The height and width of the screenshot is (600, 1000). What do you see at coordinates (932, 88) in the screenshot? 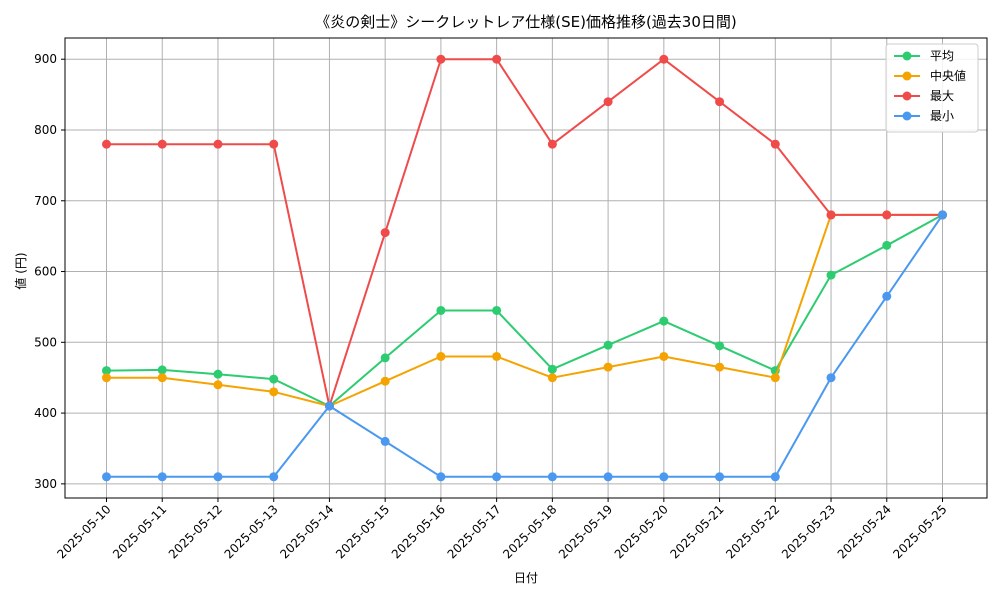
I see `legend-box` at bounding box center [932, 88].